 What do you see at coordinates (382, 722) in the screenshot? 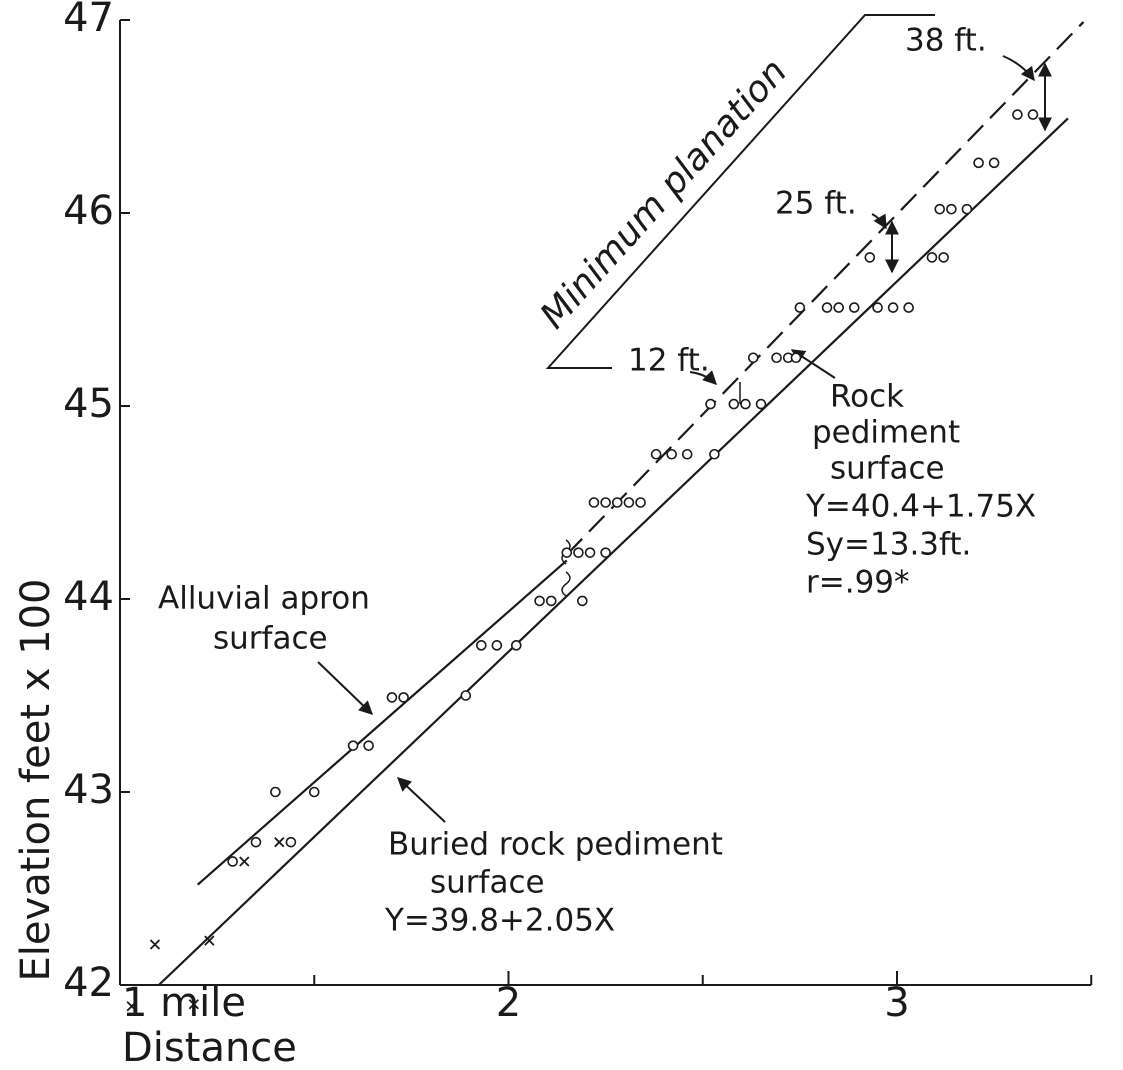
I see `fit-line` at bounding box center [382, 722].